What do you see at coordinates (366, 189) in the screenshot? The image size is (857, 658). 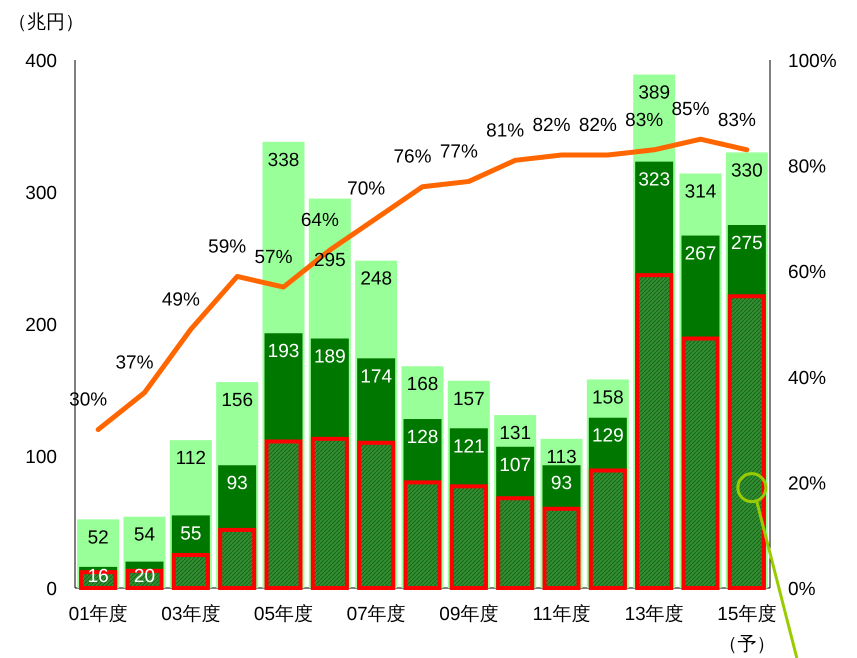 I see `data-label: 70%` at bounding box center [366, 189].